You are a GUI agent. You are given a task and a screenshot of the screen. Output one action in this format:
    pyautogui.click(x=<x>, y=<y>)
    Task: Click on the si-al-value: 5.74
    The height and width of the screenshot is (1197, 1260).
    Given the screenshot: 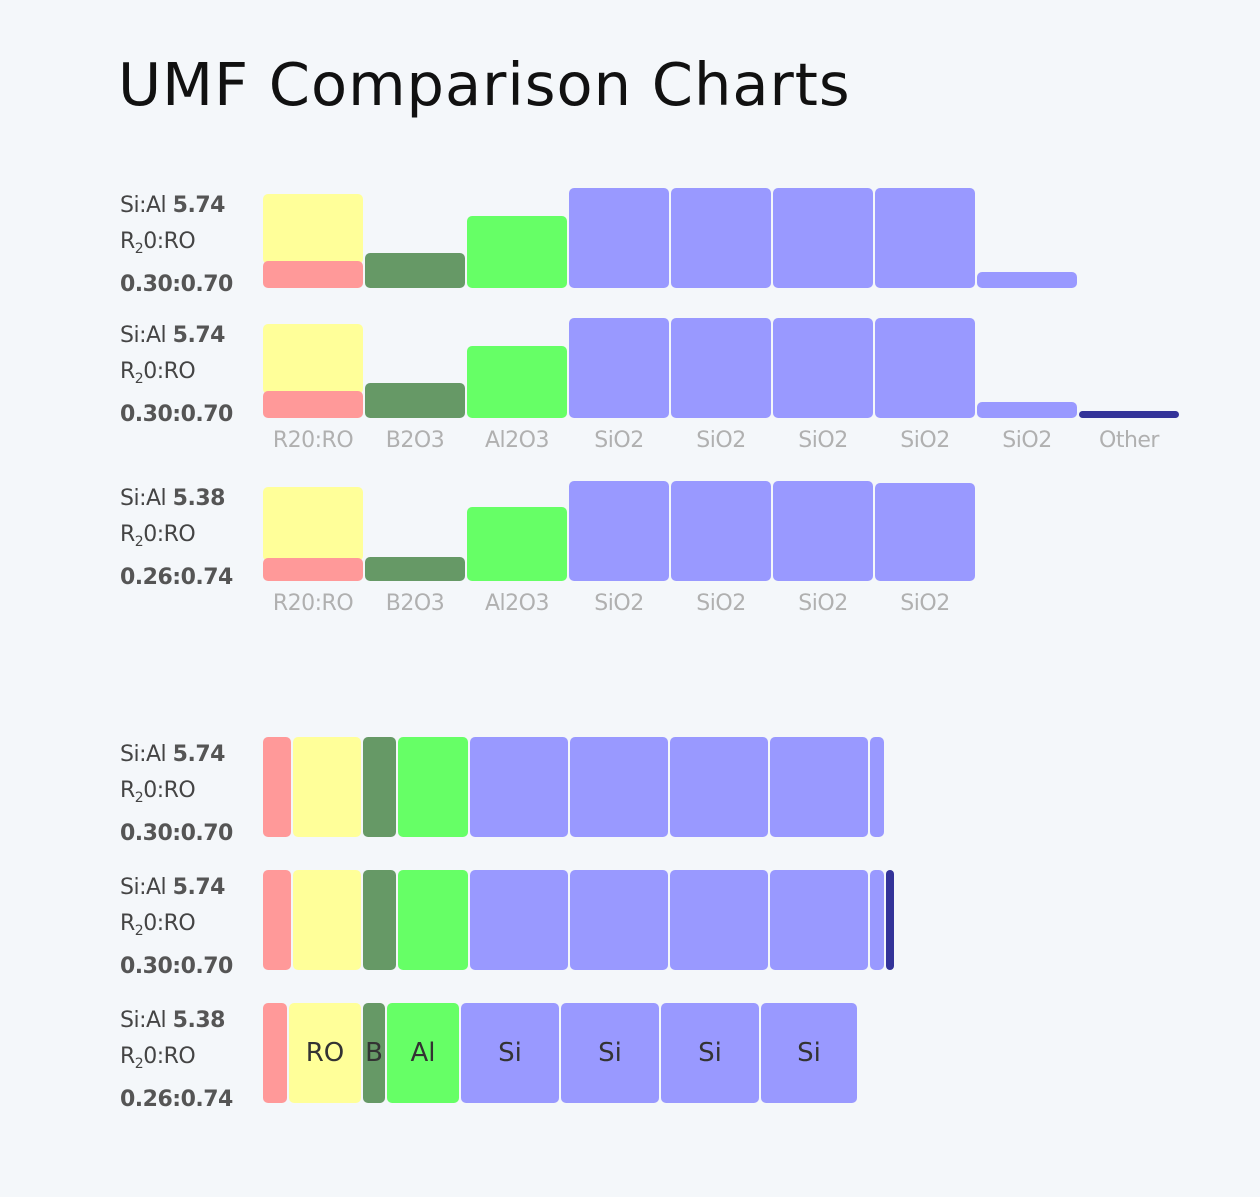 What is the action you would take?
    pyautogui.click(x=199, y=754)
    